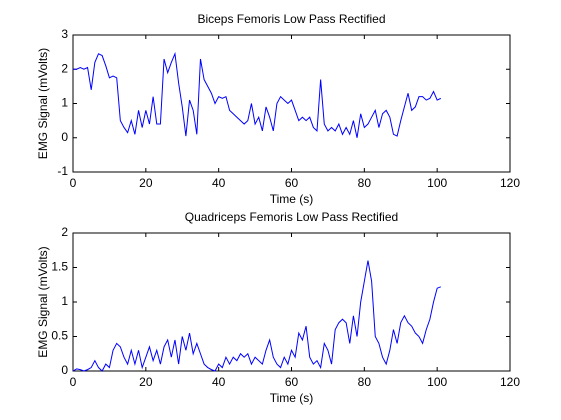 Image resolution: width=561 pixels, height=420 pixels. What do you see at coordinates (62, 171) in the screenshot?
I see `y-tick-label: -1` at bounding box center [62, 171].